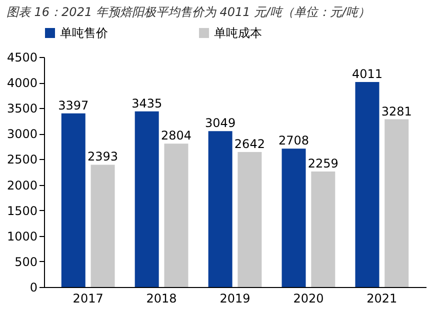 The image size is (446, 324). What do you see at coordinates (73, 105) in the screenshot?
I see `data-label: 3397` at bounding box center [73, 105].